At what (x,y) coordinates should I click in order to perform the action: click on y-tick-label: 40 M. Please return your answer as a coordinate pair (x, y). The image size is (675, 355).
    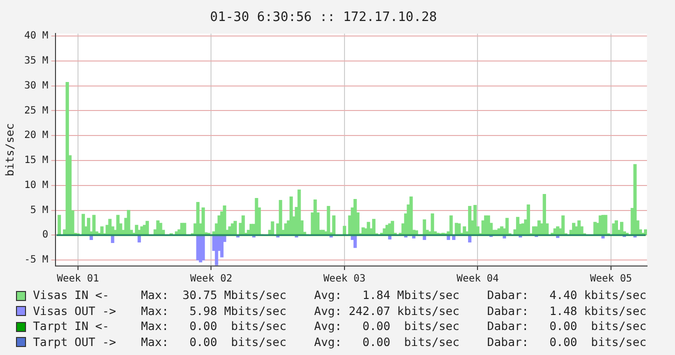
    Looking at the image, I should click on (36, 36).